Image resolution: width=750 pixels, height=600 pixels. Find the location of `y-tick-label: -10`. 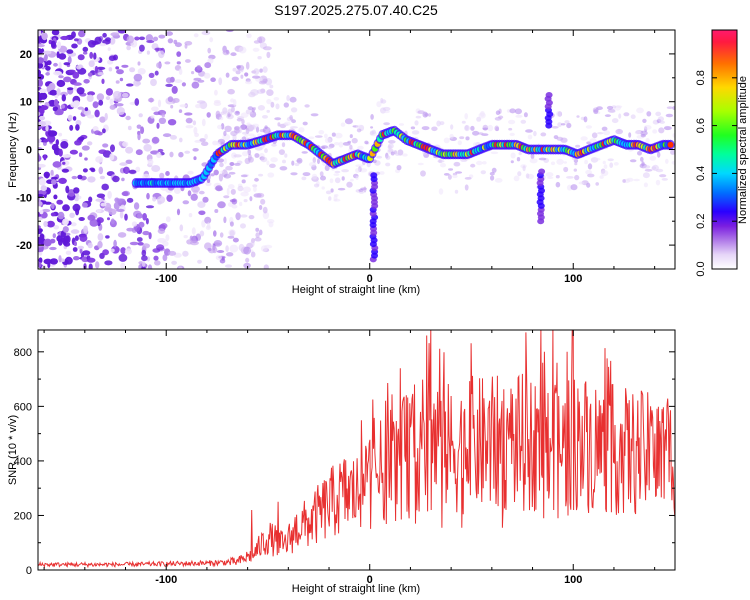

y-tick-label: -10 is located at coordinates (24, 198).